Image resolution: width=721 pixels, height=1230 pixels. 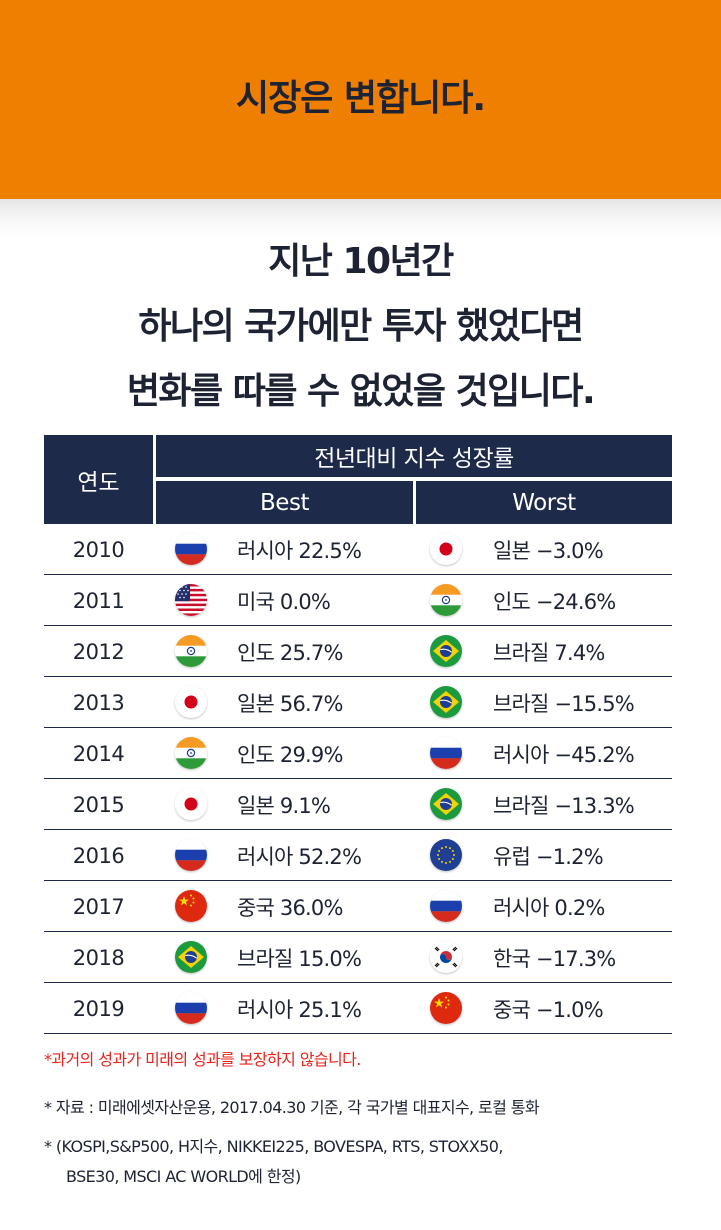 What do you see at coordinates (98, 549) in the screenshot?
I see `year-cell: 2010` at bounding box center [98, 549].